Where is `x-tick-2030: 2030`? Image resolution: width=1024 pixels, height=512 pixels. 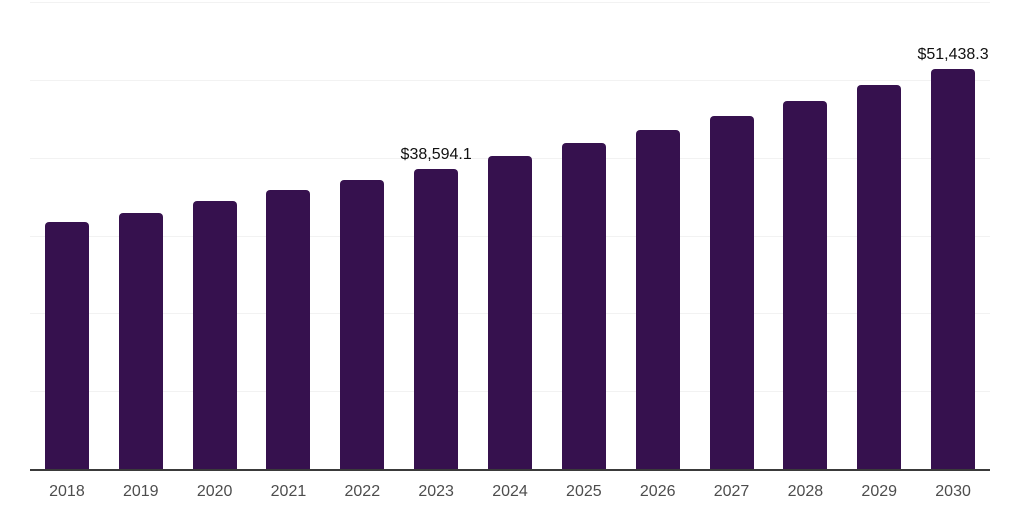 x-tick-2030: 2030 is located at coordinates (953, 491).